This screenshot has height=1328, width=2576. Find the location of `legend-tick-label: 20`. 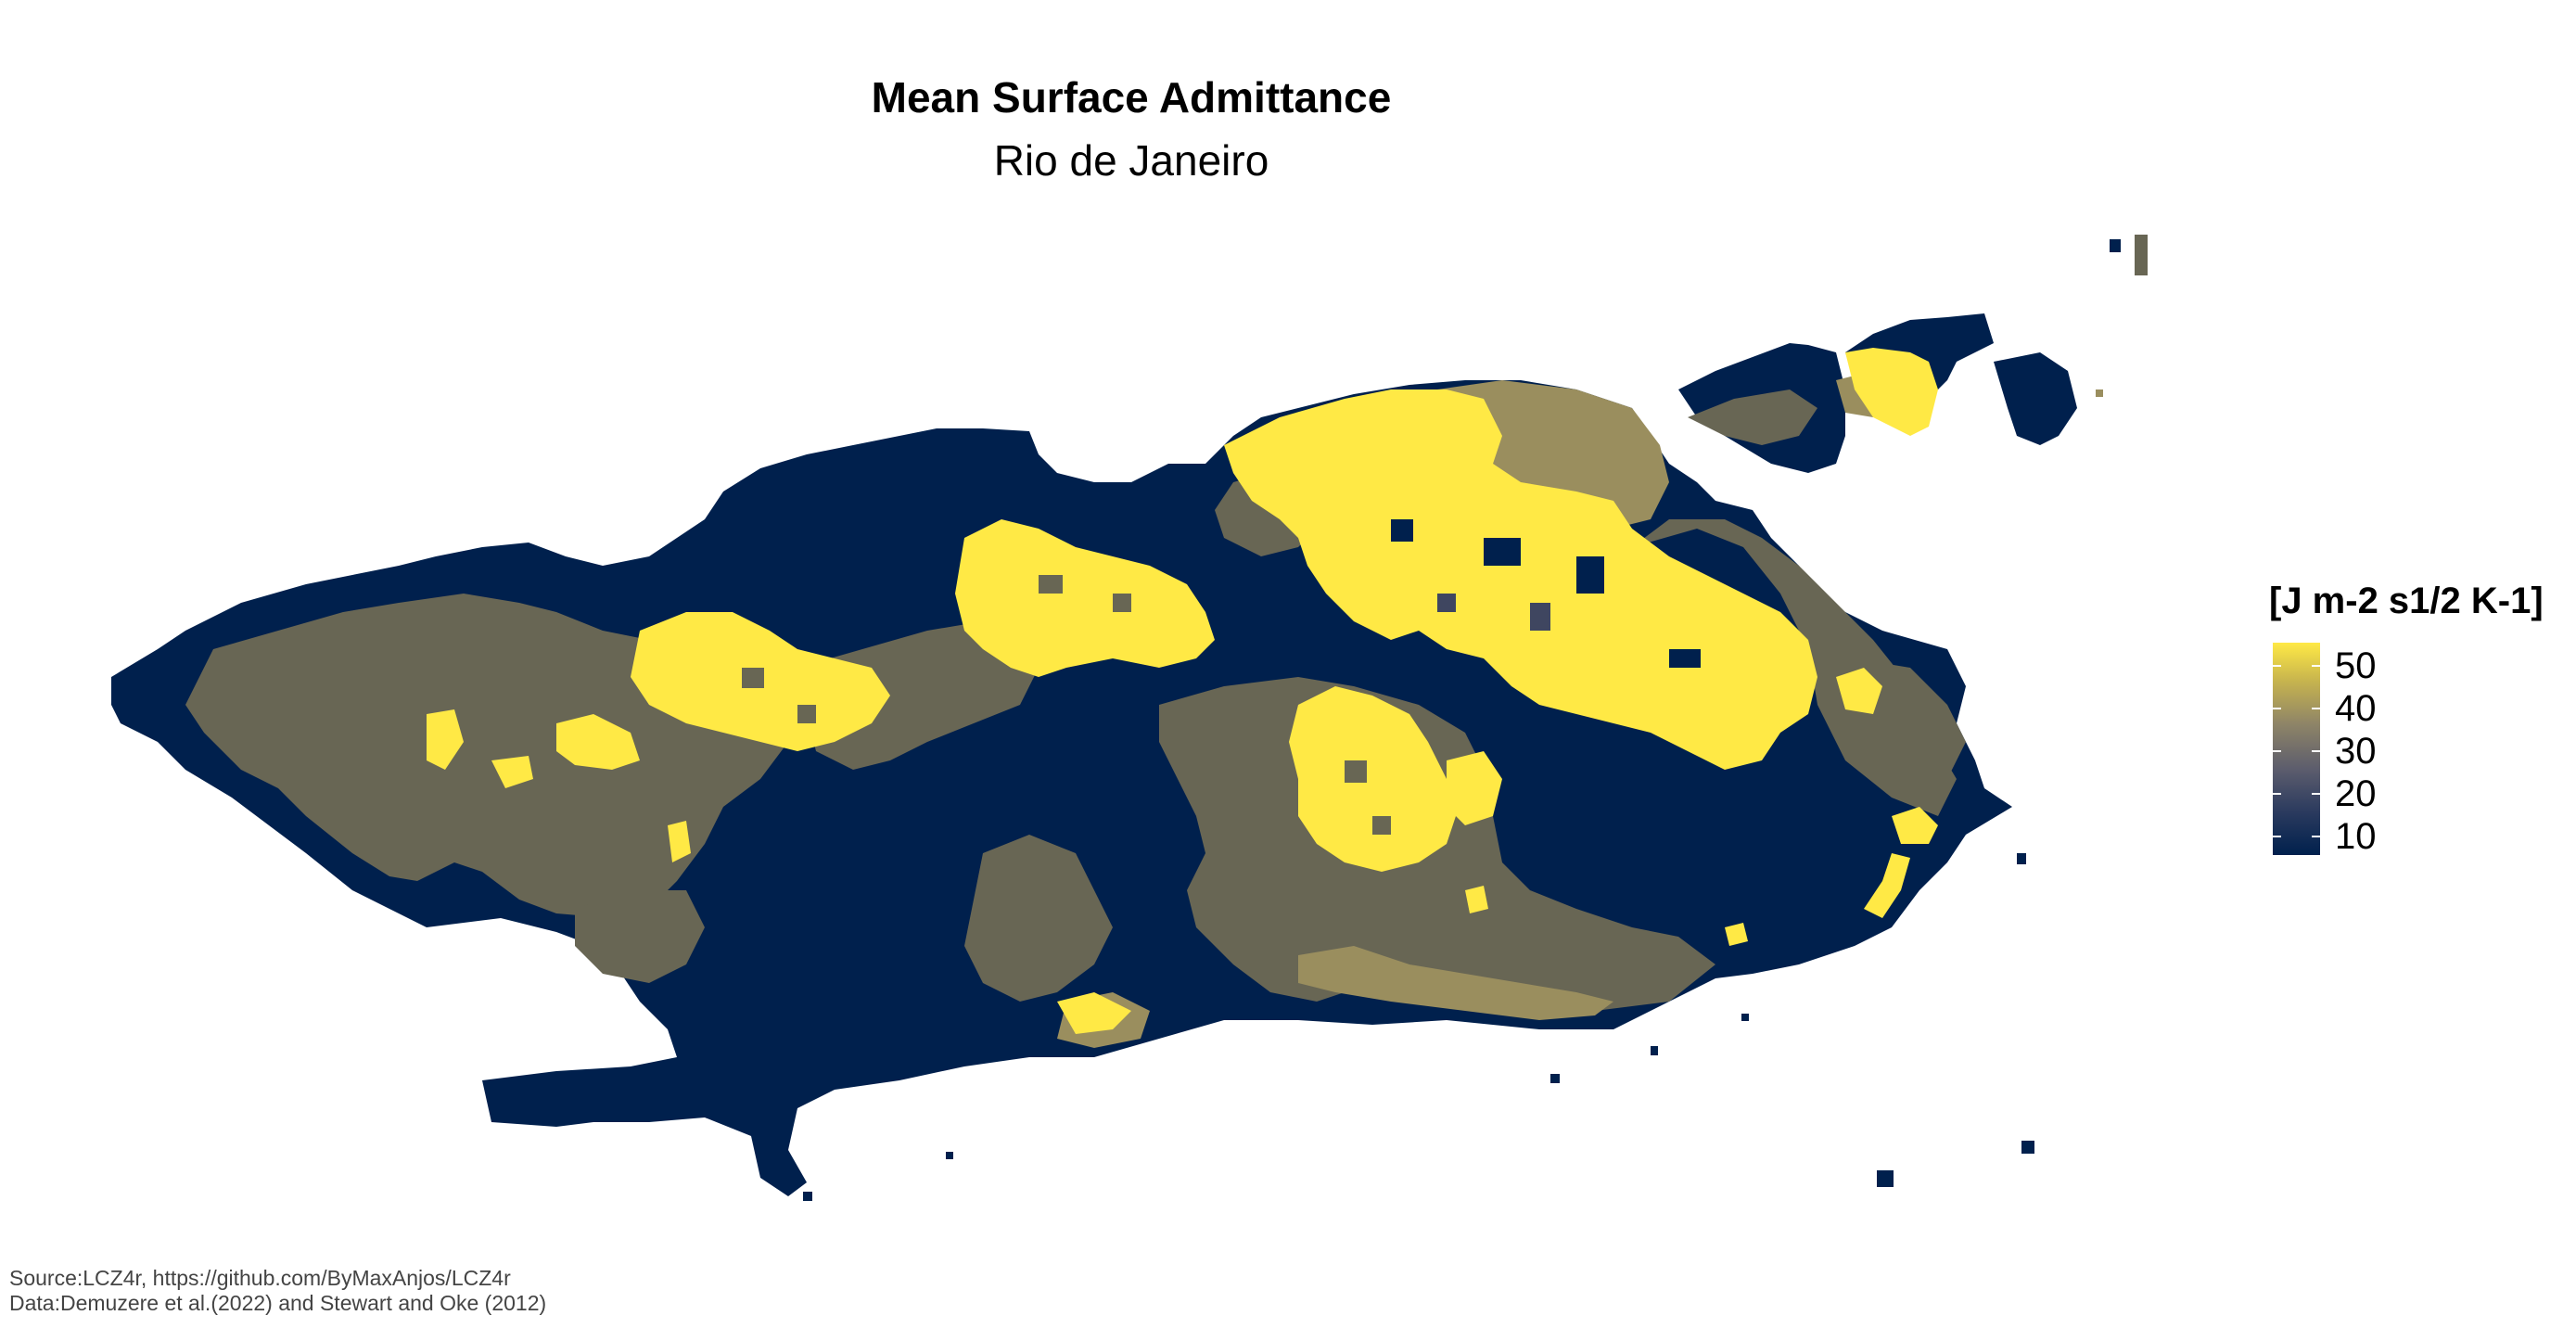

legend-tick-label: 20 is located at coordinates (2356, 794).